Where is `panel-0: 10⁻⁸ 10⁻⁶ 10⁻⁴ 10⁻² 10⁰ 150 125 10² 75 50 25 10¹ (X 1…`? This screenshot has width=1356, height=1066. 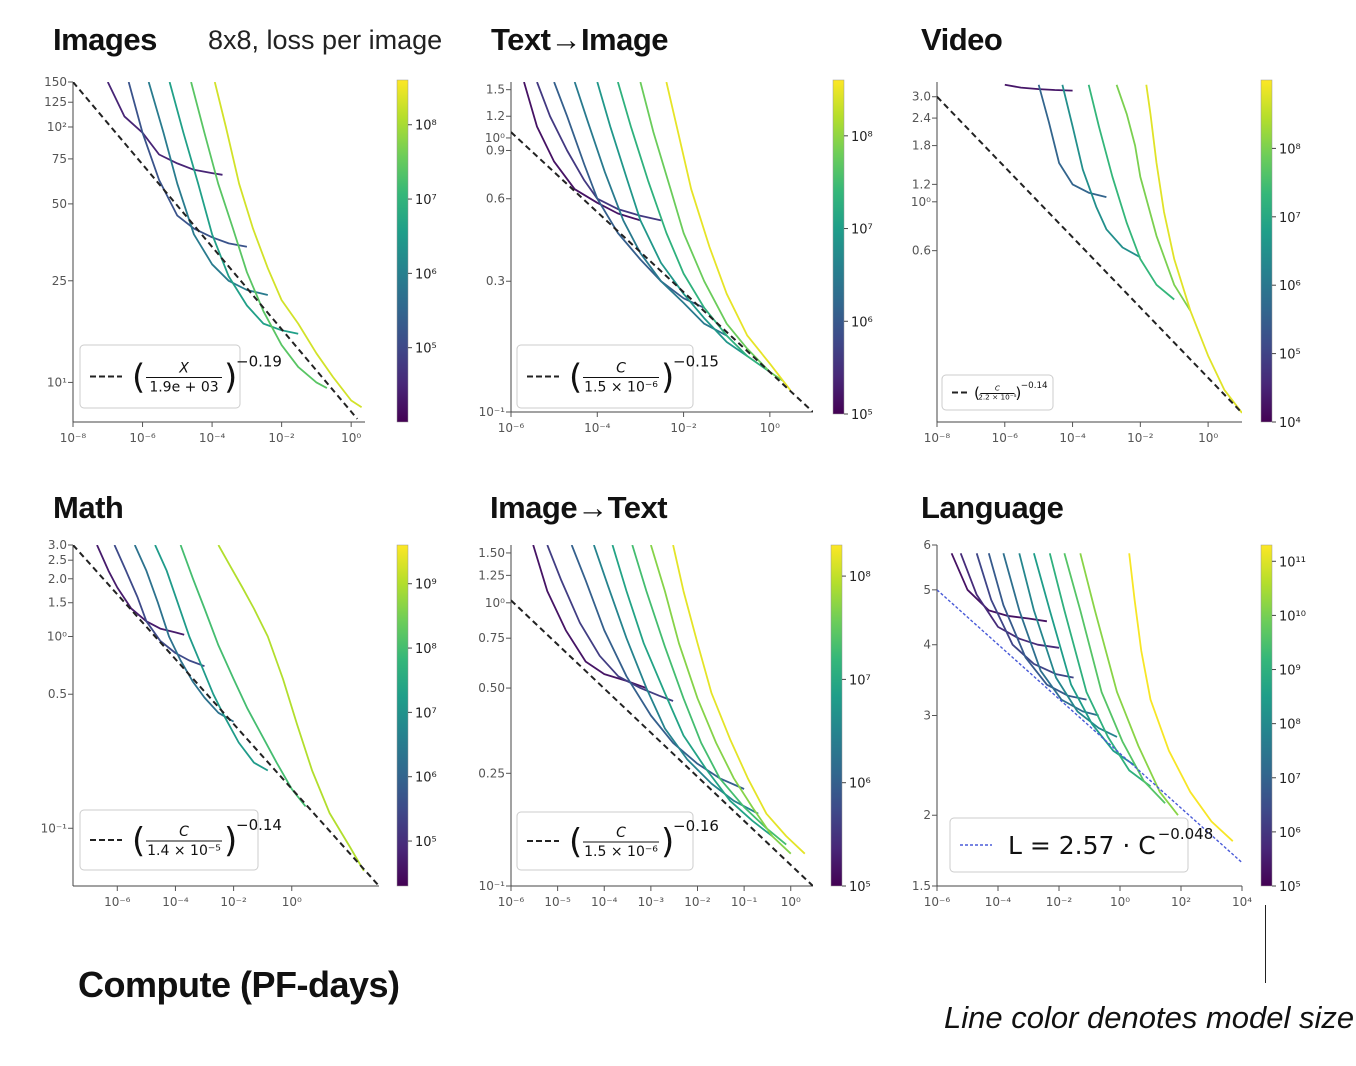
panel-0: 10⁻⁸ 10⁻⁶ 10⁻⁴ 10⁻² 10⁰ 150 125 10² 75 50 25 10¹ (X 1… is located at coordinates (240, 260).